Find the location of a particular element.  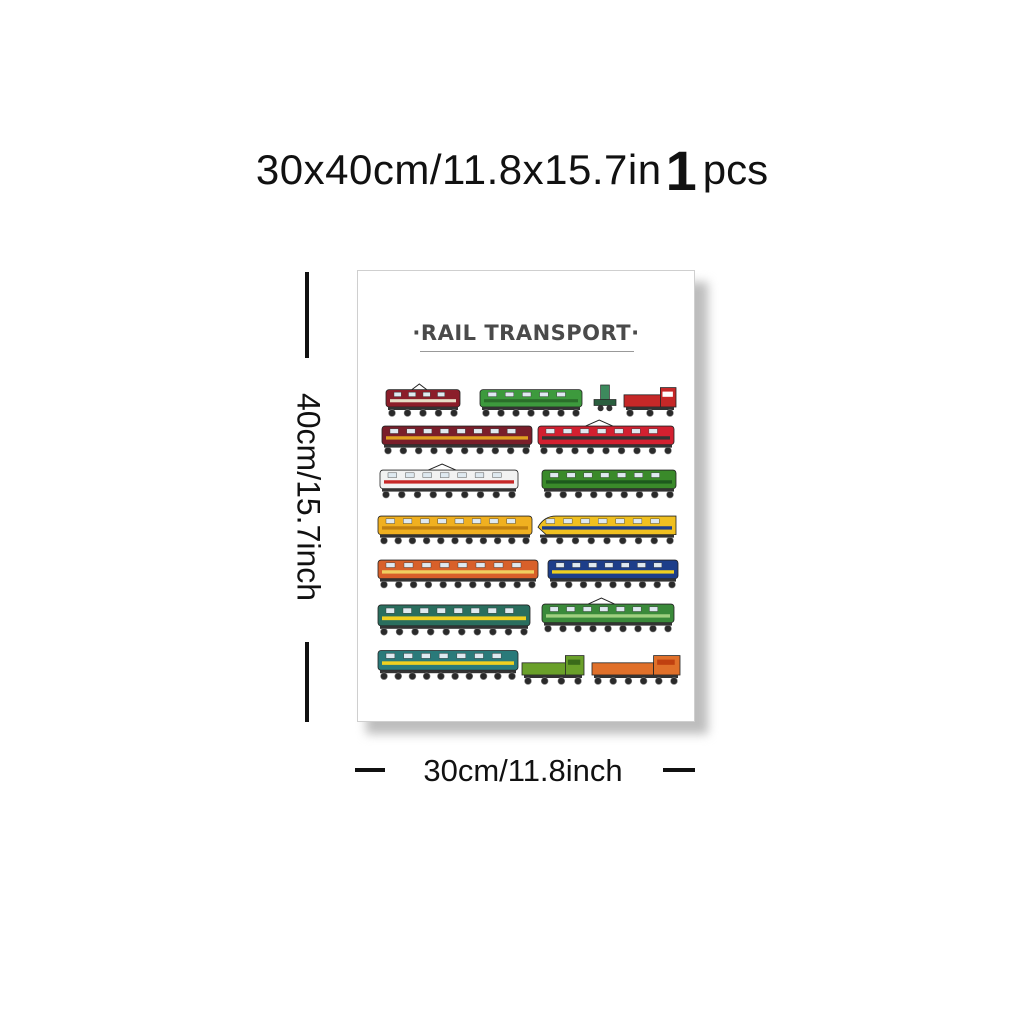

poster-title: ·RAIL TRANSPORT· is located at coordinates (526, 333).